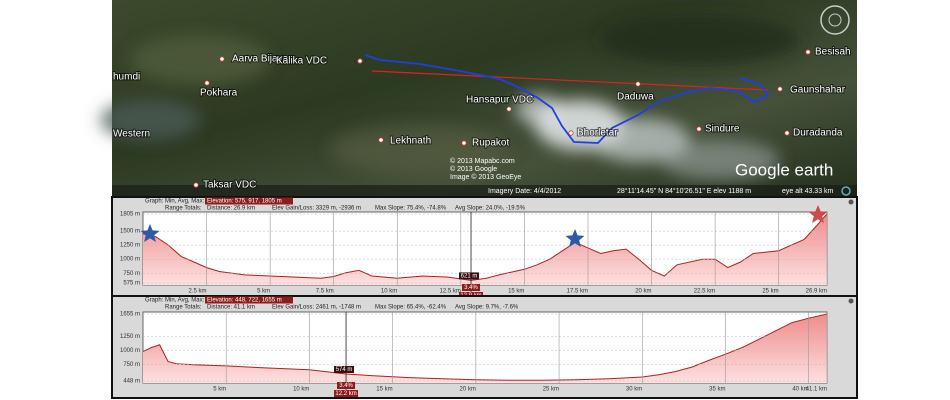 This screenshot has height=400, width=950. I want to click on imagery-date: Imagery Date: 4/4/2012, so click(524, 191).